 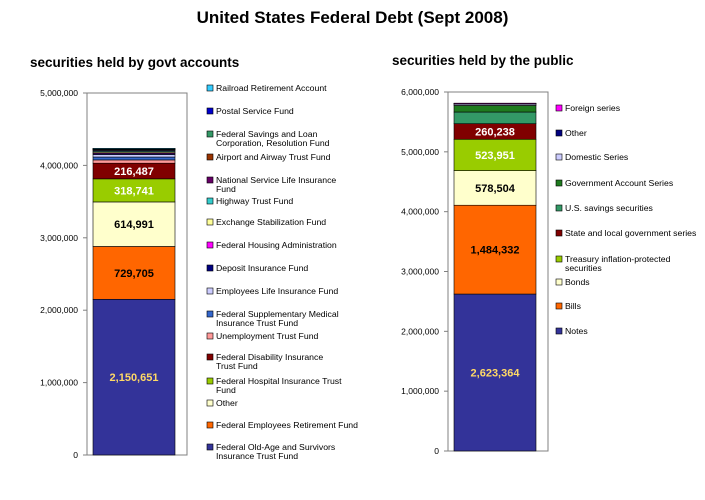 I want to click on legend-swatch-bills, so click(x=559, y=306).